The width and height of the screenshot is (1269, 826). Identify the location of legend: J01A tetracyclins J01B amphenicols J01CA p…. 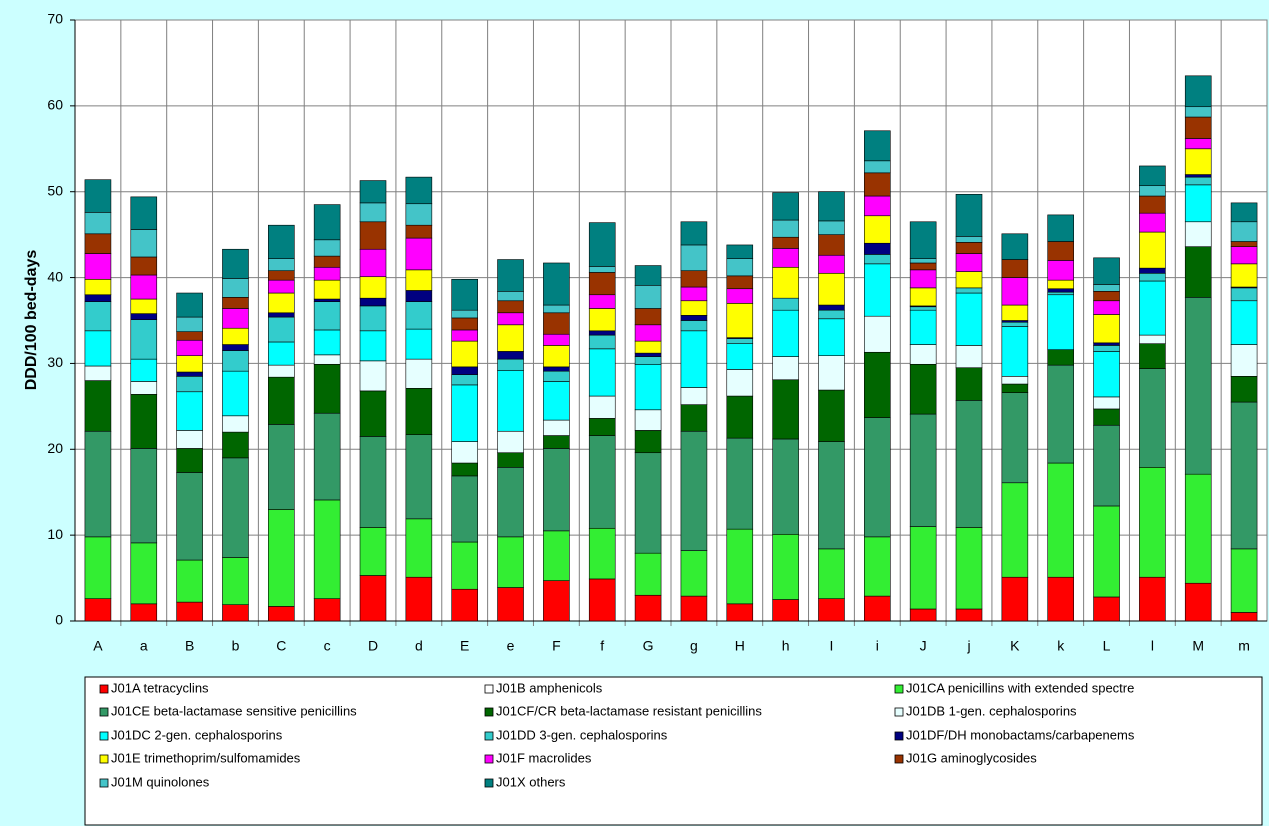
(617, 734).